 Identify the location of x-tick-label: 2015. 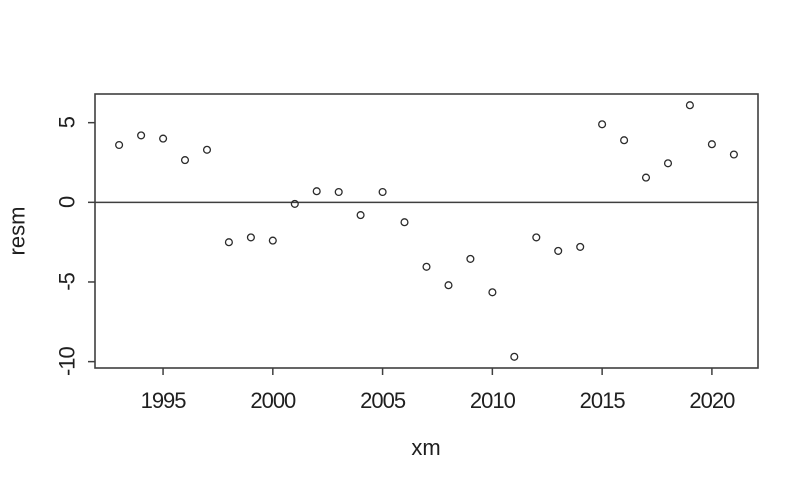
(603, 400).